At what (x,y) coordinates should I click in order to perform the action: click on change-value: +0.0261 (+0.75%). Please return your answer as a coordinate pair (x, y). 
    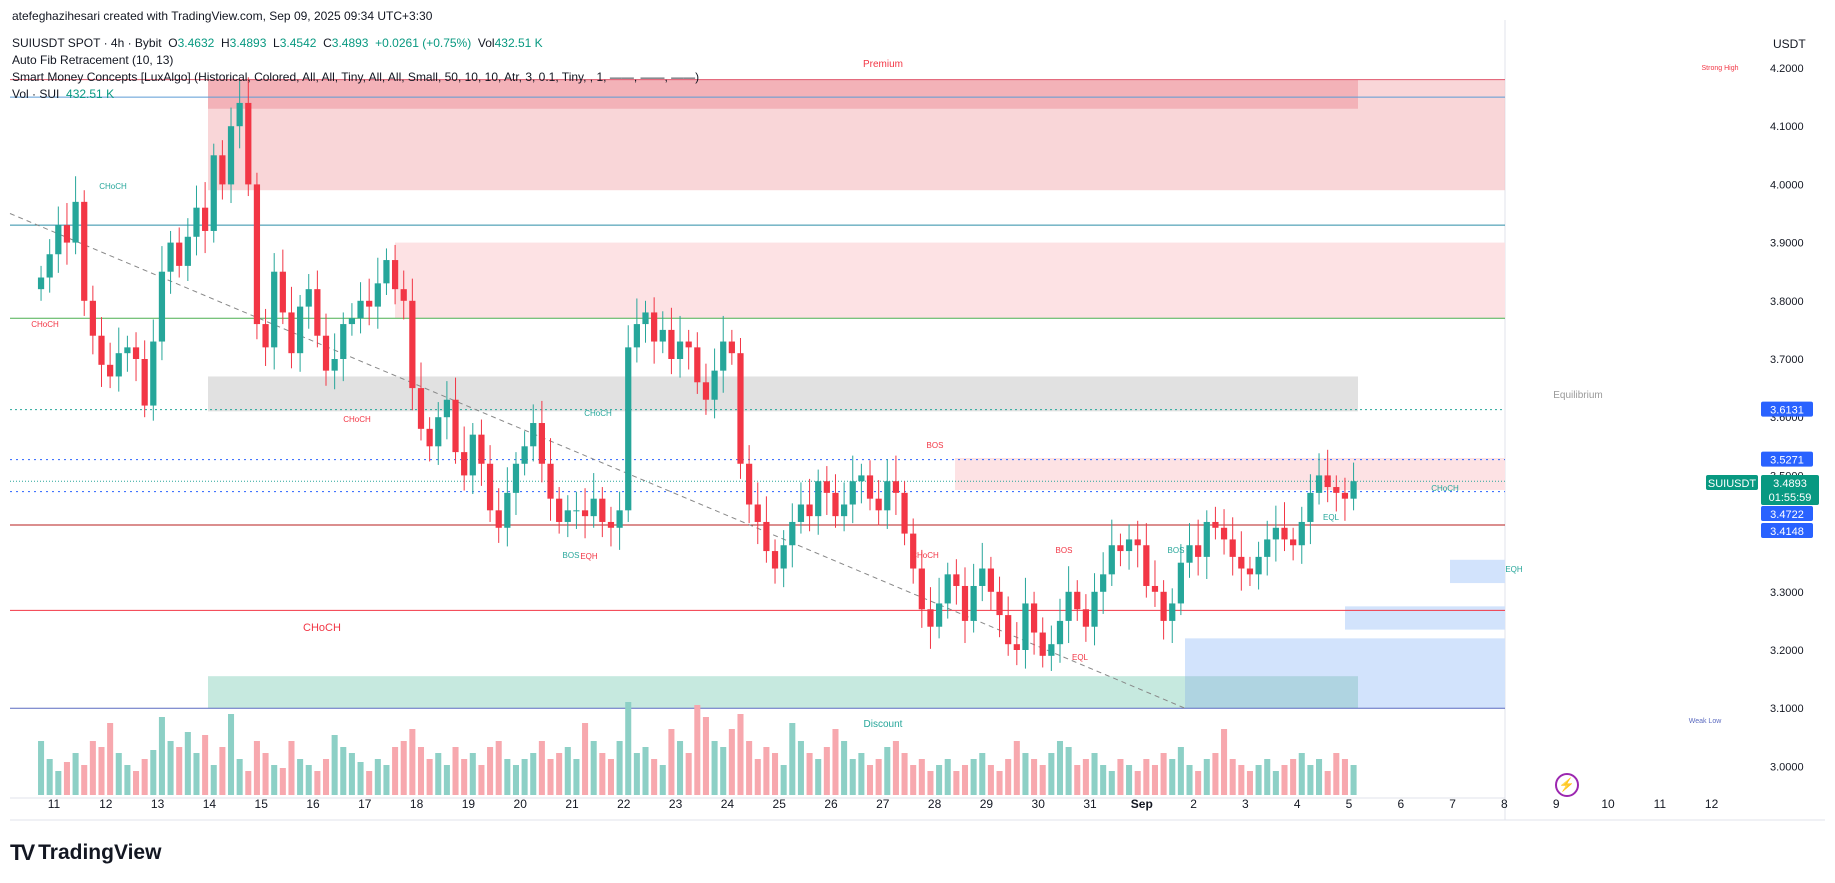
    Looking at the image, I should click on (423, 43).